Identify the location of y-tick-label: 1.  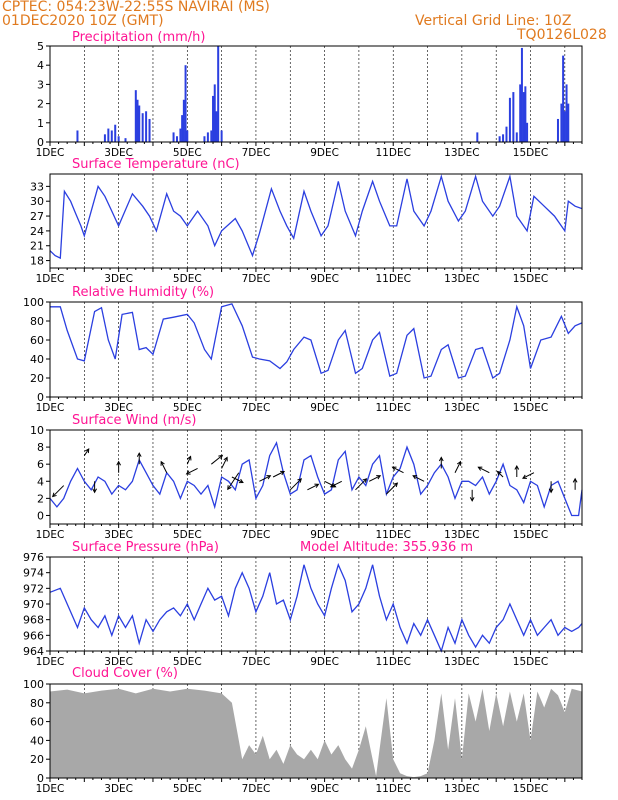
(40, 123).